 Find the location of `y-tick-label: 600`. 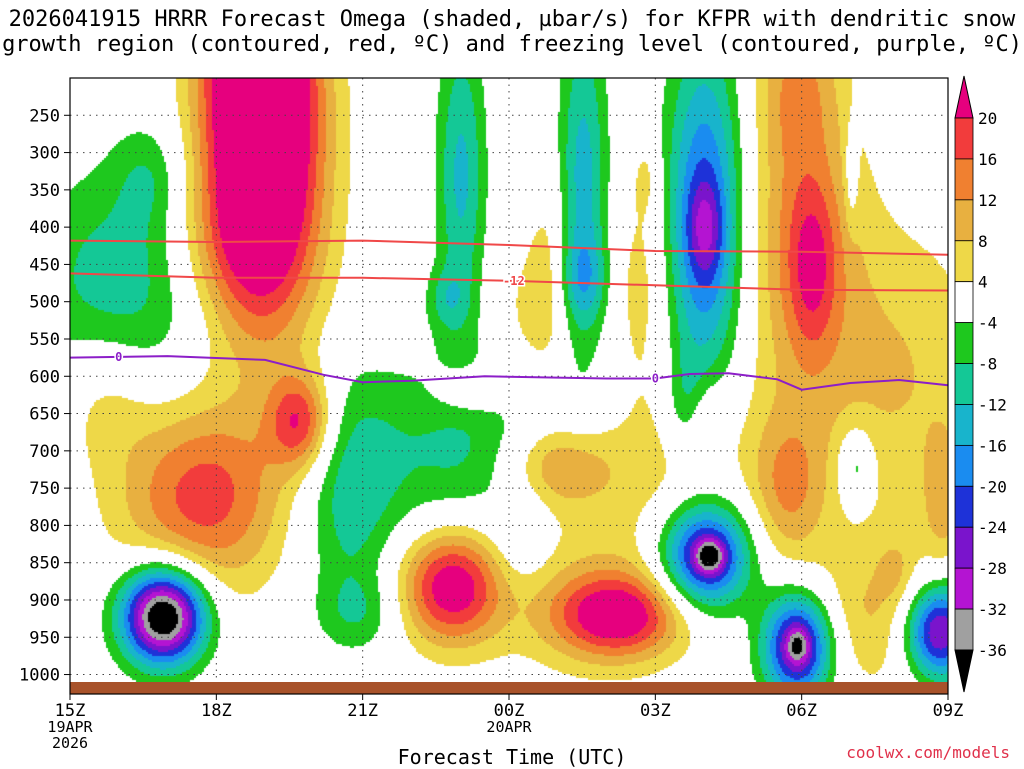

y-tick-label: 600 is located at coordinates (44, 377).